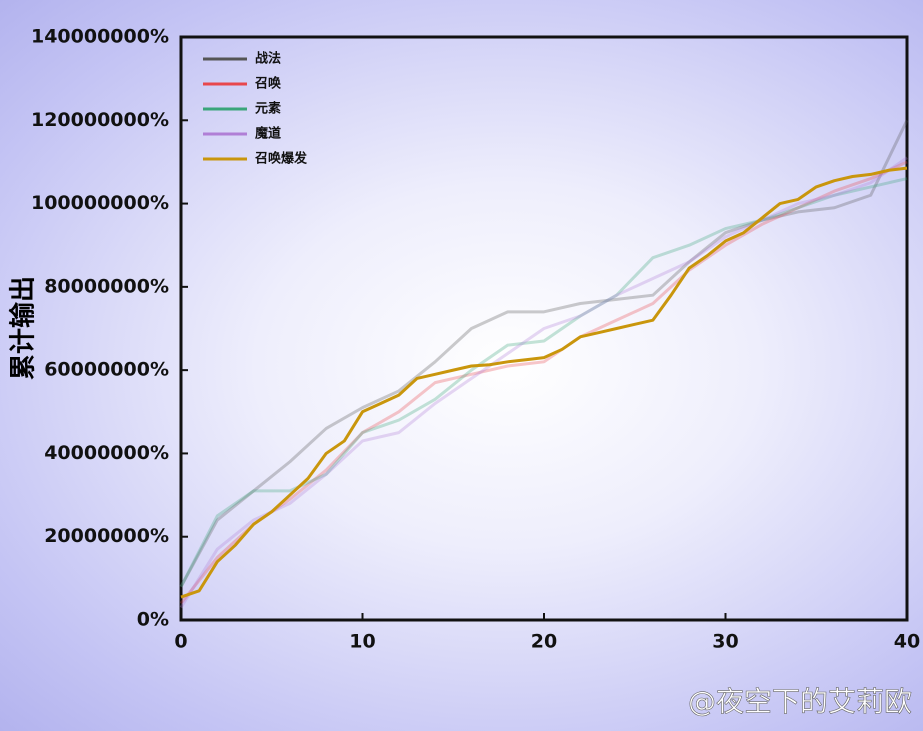 Image resolution: width=923 pixels, height=731 pixels. Describe the element at coordinates (153, 620) in the screenshot. I see `y-tick-label: 0%` at that location.